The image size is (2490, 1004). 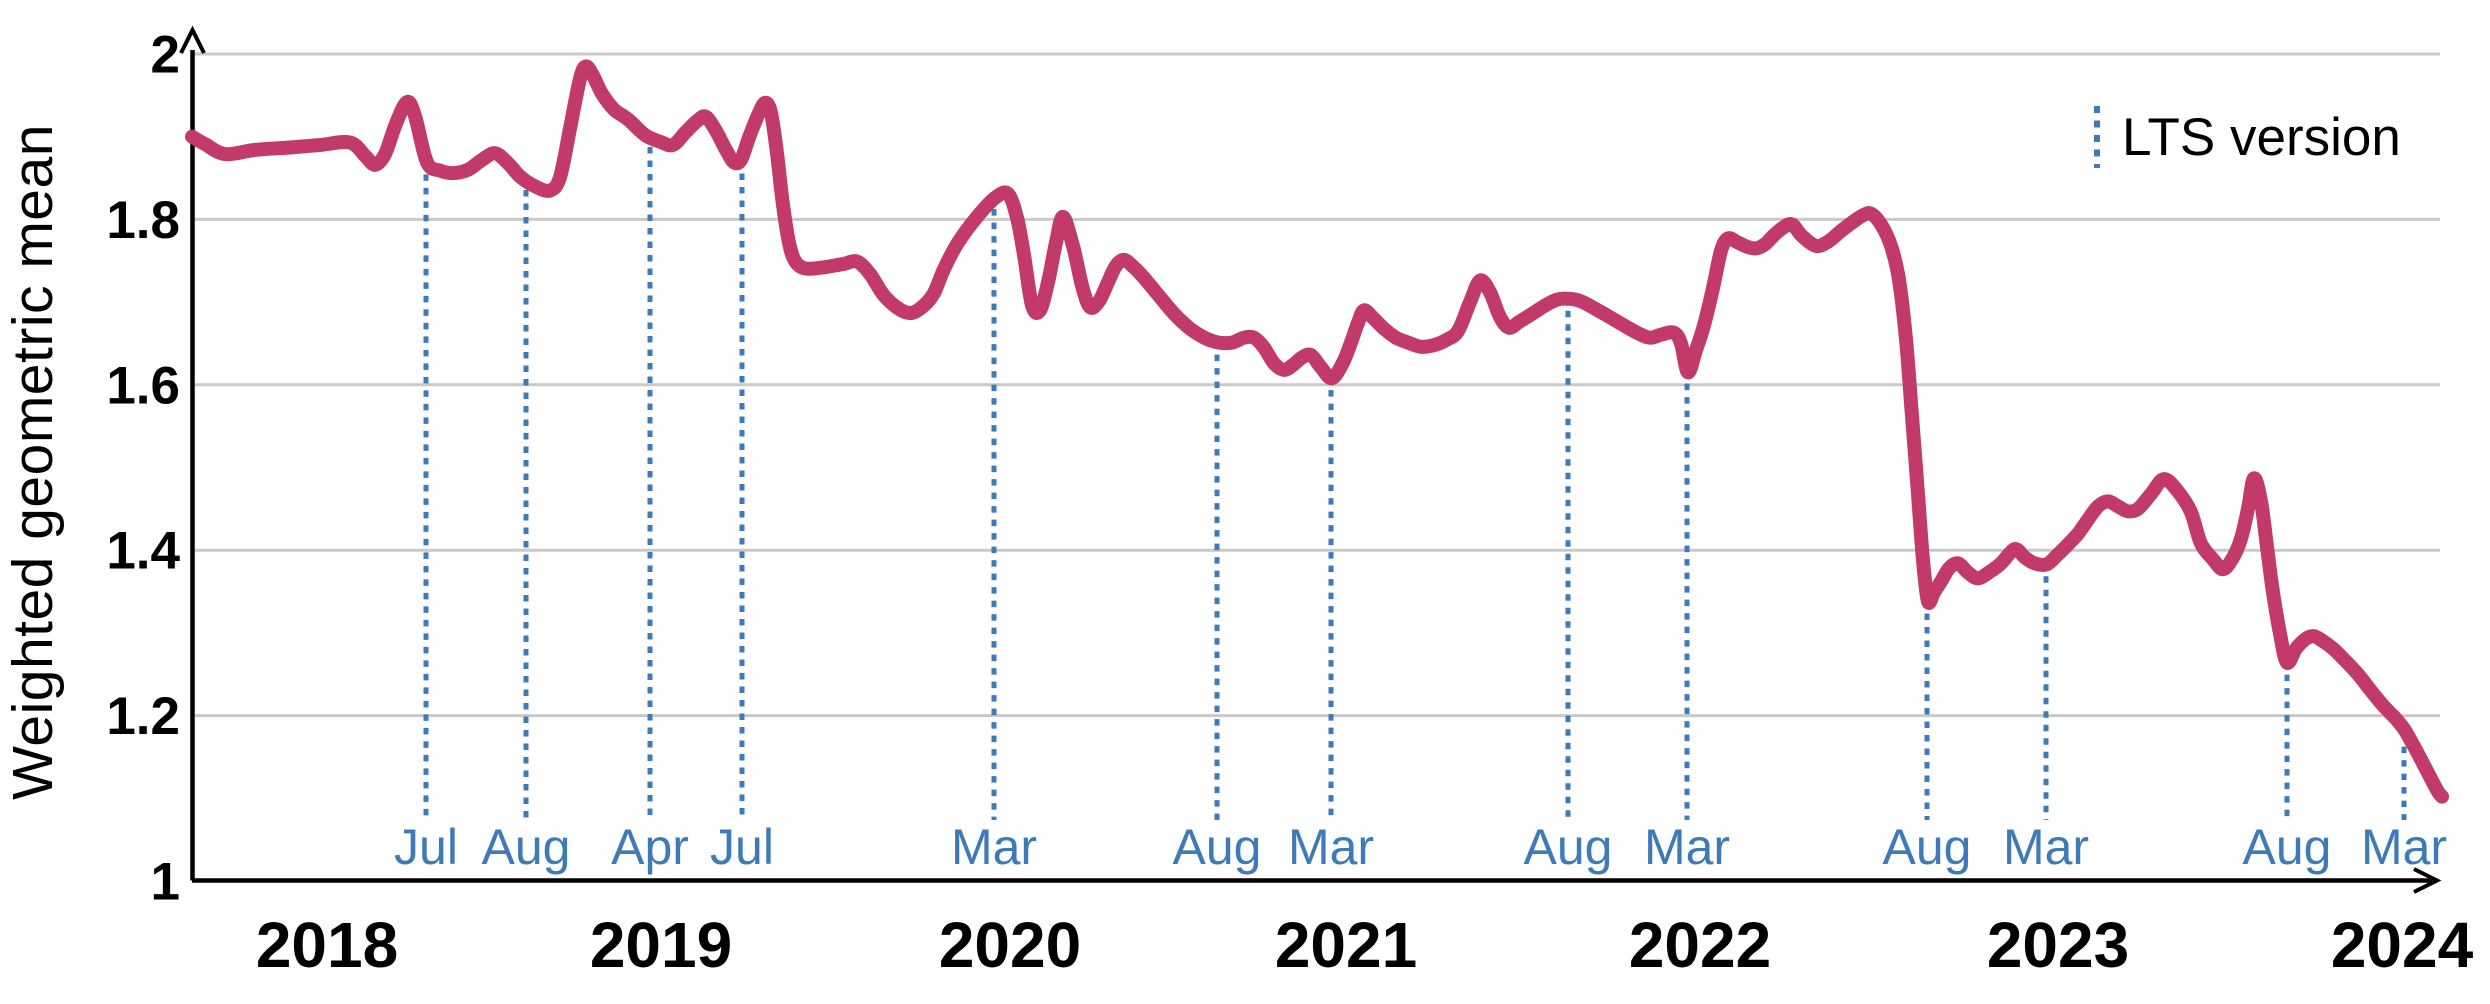 What do you see at coordinates (143, 220) in the screenshot?
I see `y-tick-label: 1.8` at bounding box center [143, 220].